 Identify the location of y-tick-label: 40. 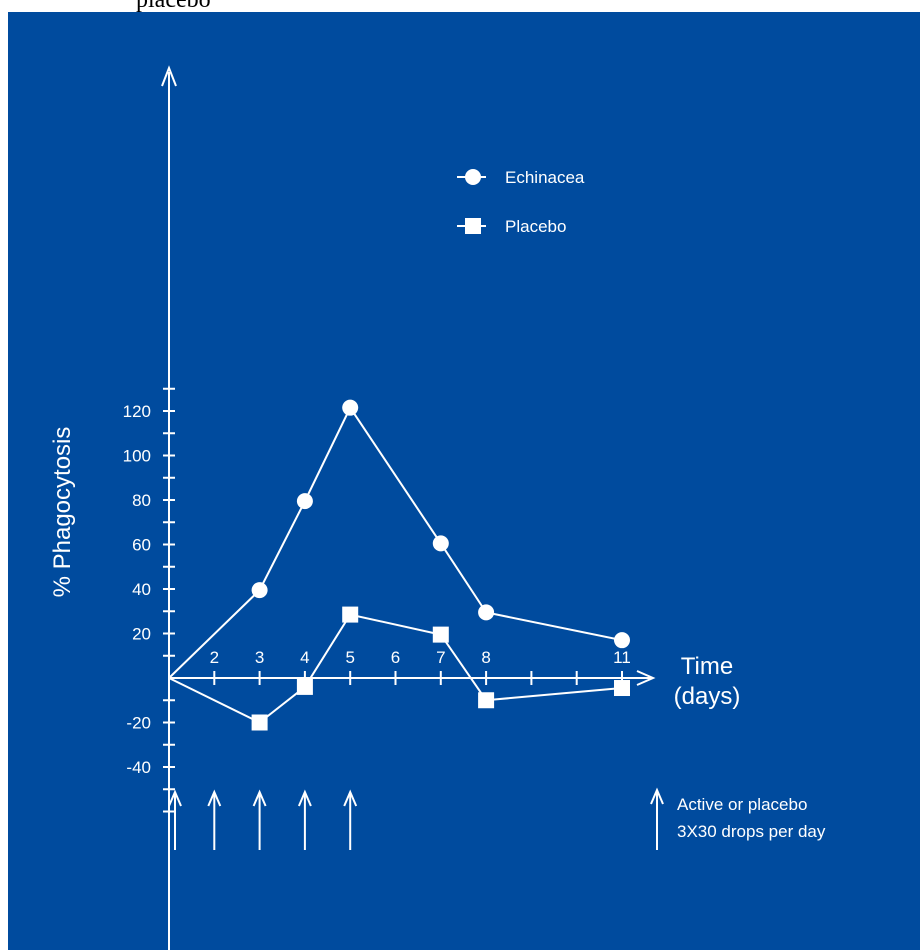
(141, 589).